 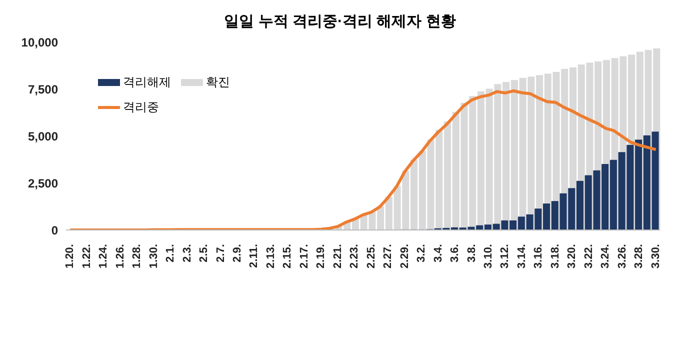 What do you see at coordinates (656, 256) in the screenshot?
I see `x-tick-label: 3.30.` at bounding box center [656, 256].